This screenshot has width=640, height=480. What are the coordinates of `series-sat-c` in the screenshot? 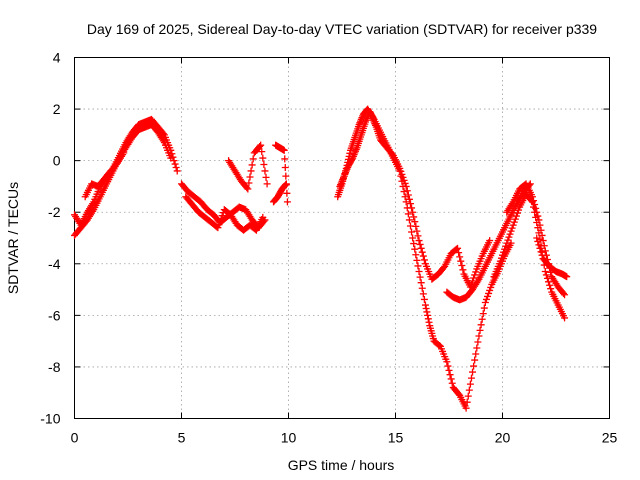 It's located at (104, 175).